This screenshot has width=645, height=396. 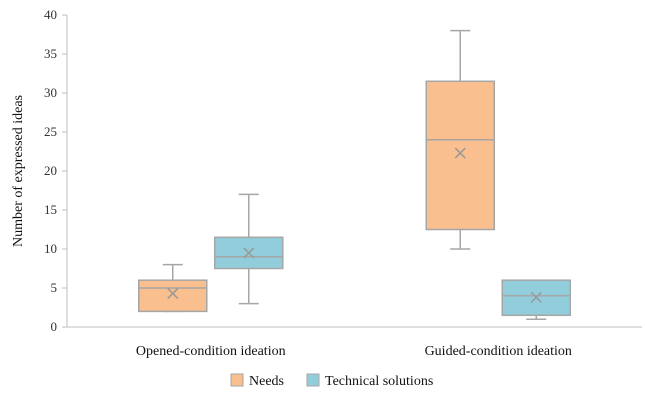 I want to click on category-label: Guided-condition ideation, so click(x=498, y=351).